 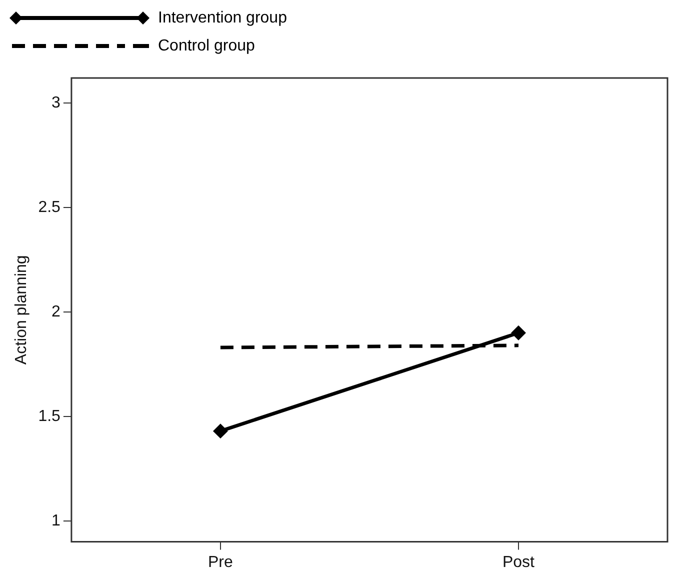 I want to click on y-tick-label: 2, so click(x=56, y=311).